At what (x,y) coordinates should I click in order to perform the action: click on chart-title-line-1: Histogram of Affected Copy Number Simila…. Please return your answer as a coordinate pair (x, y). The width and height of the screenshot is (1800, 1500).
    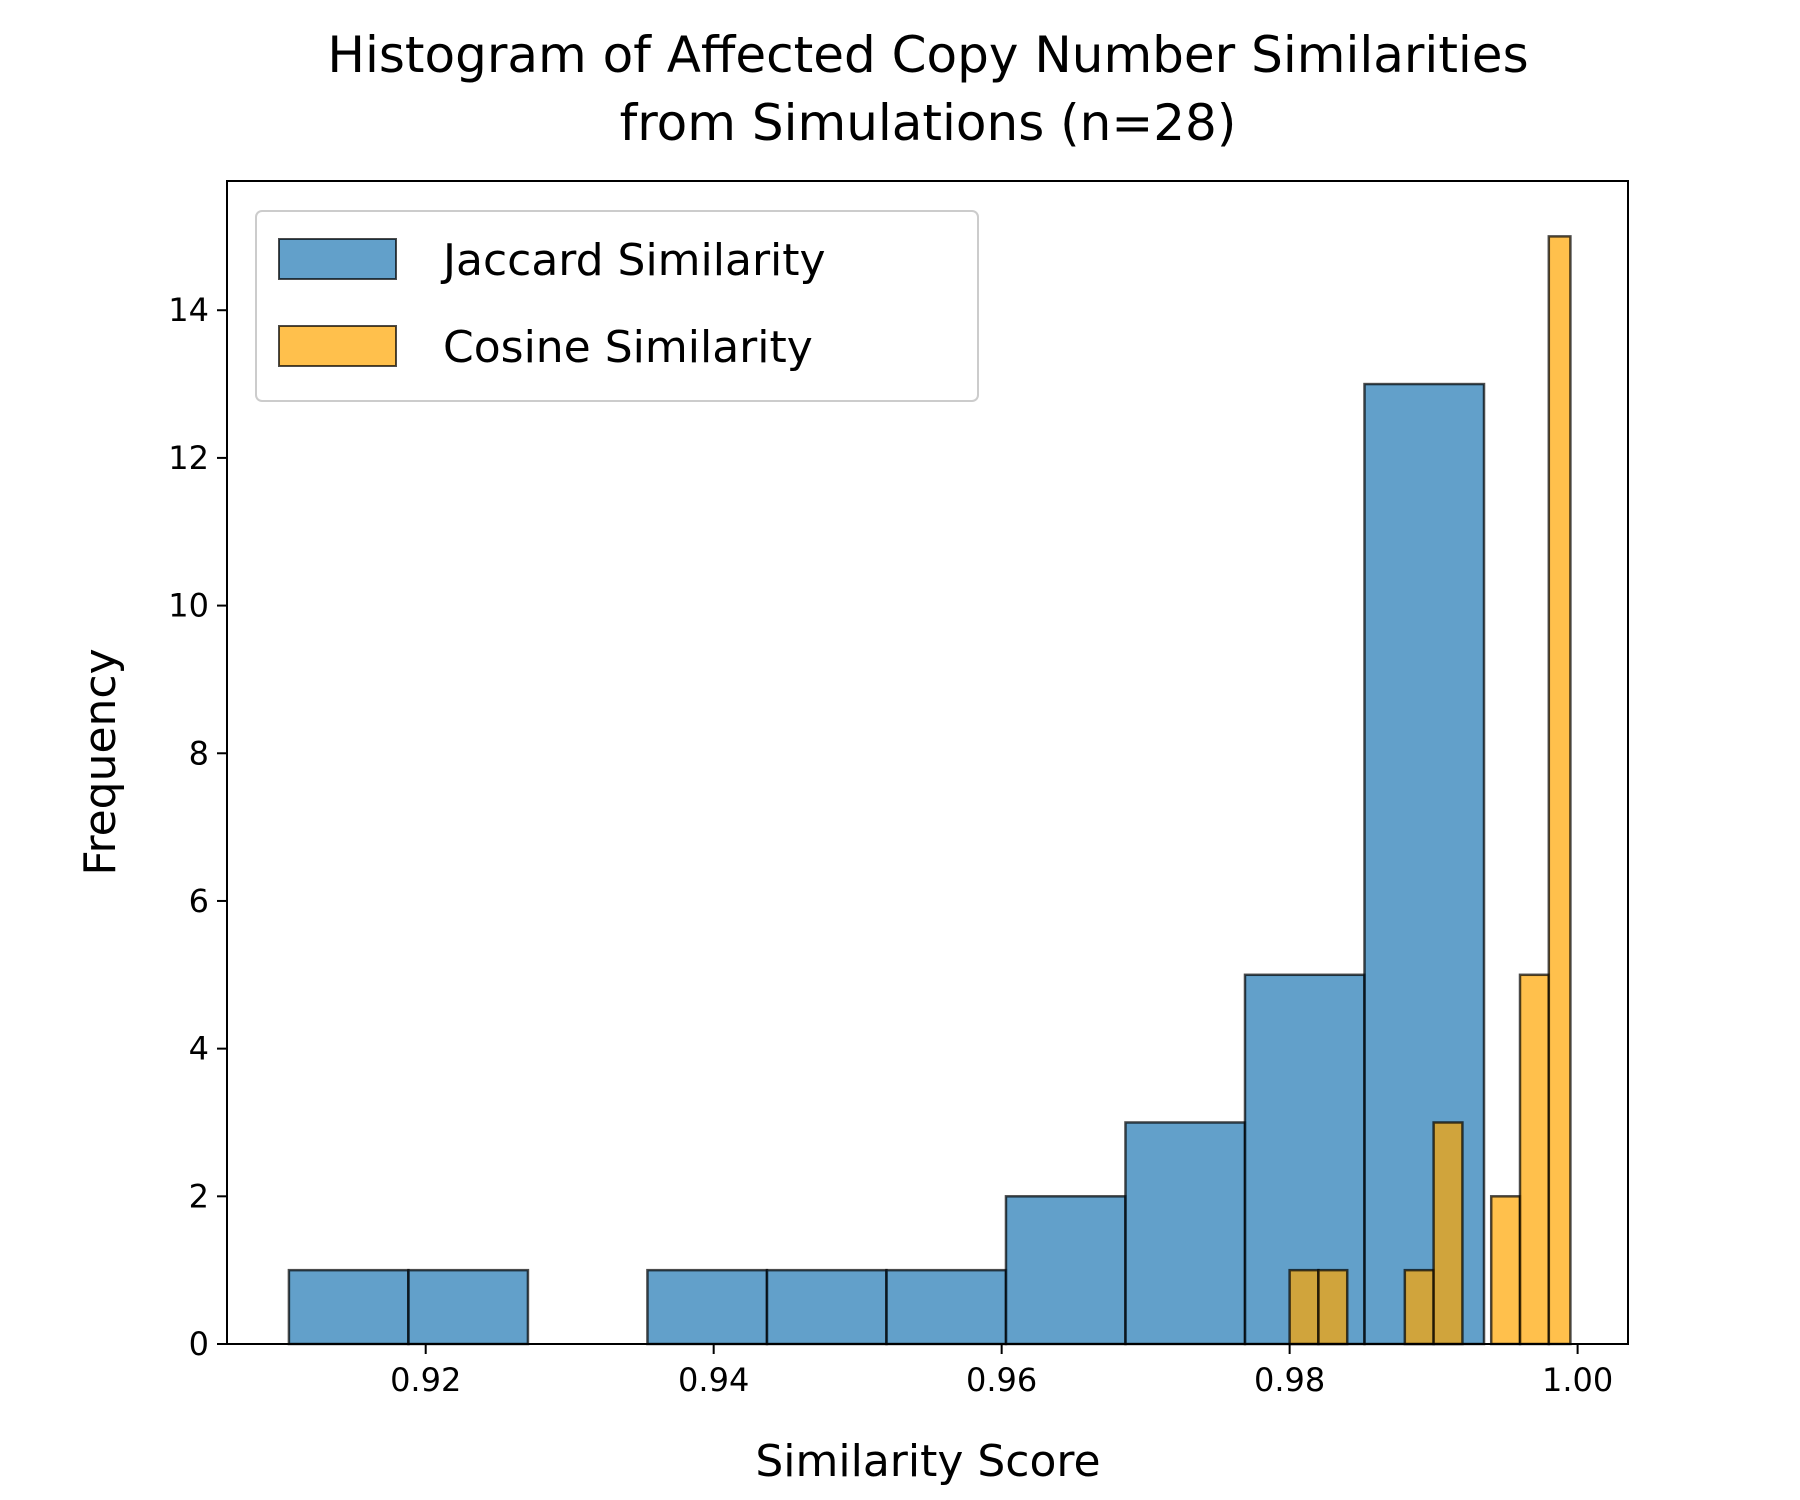
    Looking at the image, I should click on (927, 55).